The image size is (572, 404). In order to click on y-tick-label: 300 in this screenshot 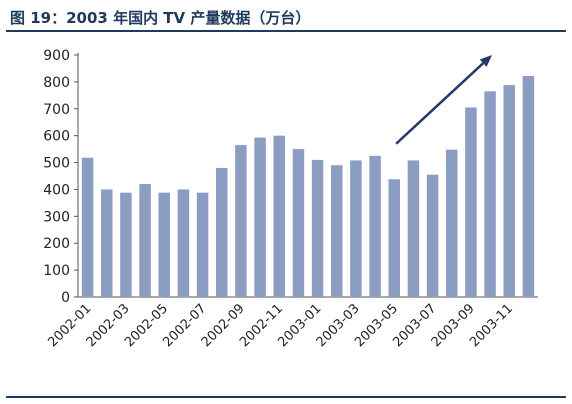, I will do `click(56, 217)`.